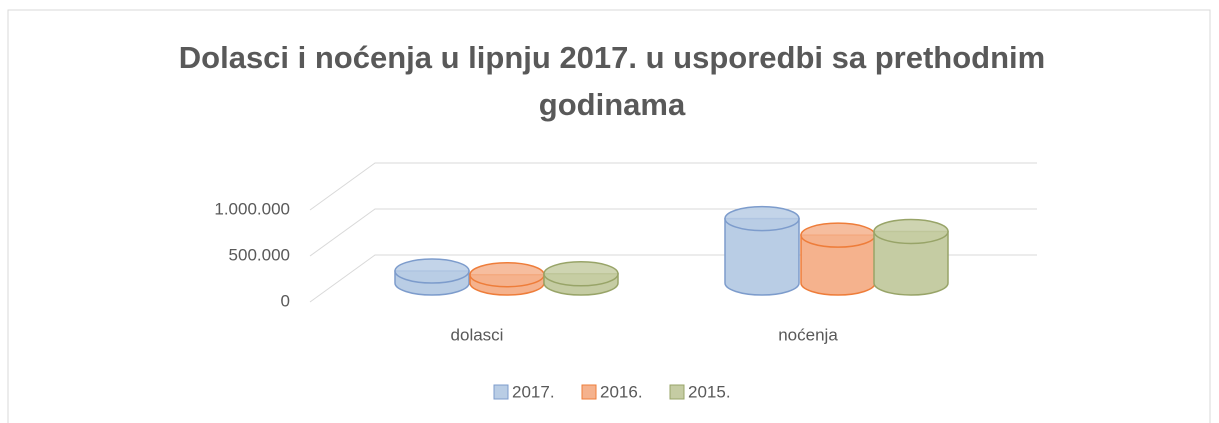  What do you see at coordinates (709, 391) in the screenshot?
I see `legend-label: 2015.` at bounding box center [709, 391].